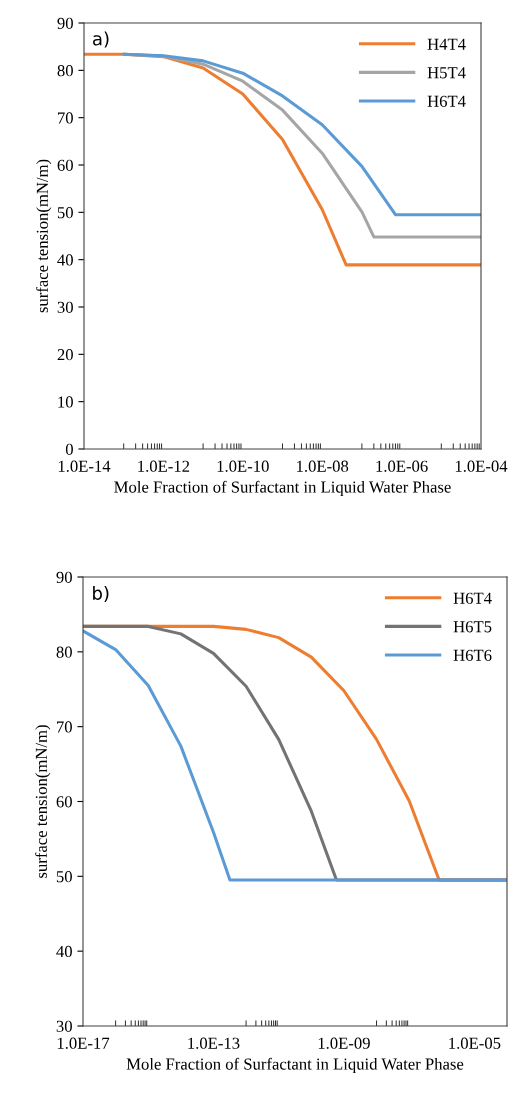 The width and height of the screenshot is (520, 1112). I want to click on y-tick-label: 10, so click(65, 402).